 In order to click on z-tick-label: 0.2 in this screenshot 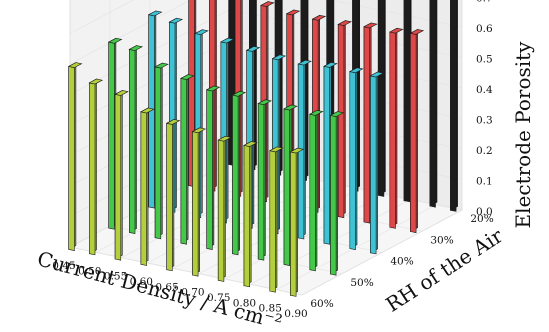, I will do `click(484, 151)`.